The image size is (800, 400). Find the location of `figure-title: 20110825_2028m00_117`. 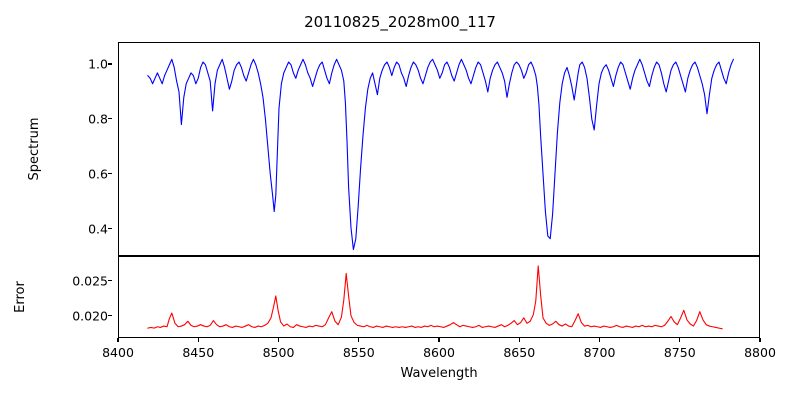

figure-title: 20110825_2028m00_117 is located at coordinates (400, 22).